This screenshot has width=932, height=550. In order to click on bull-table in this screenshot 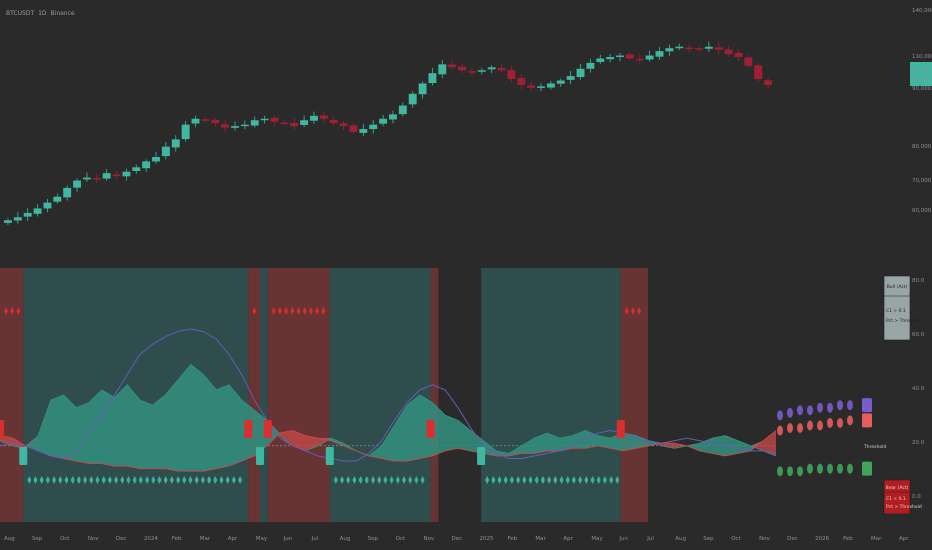, I will do `click(897, 308)`.